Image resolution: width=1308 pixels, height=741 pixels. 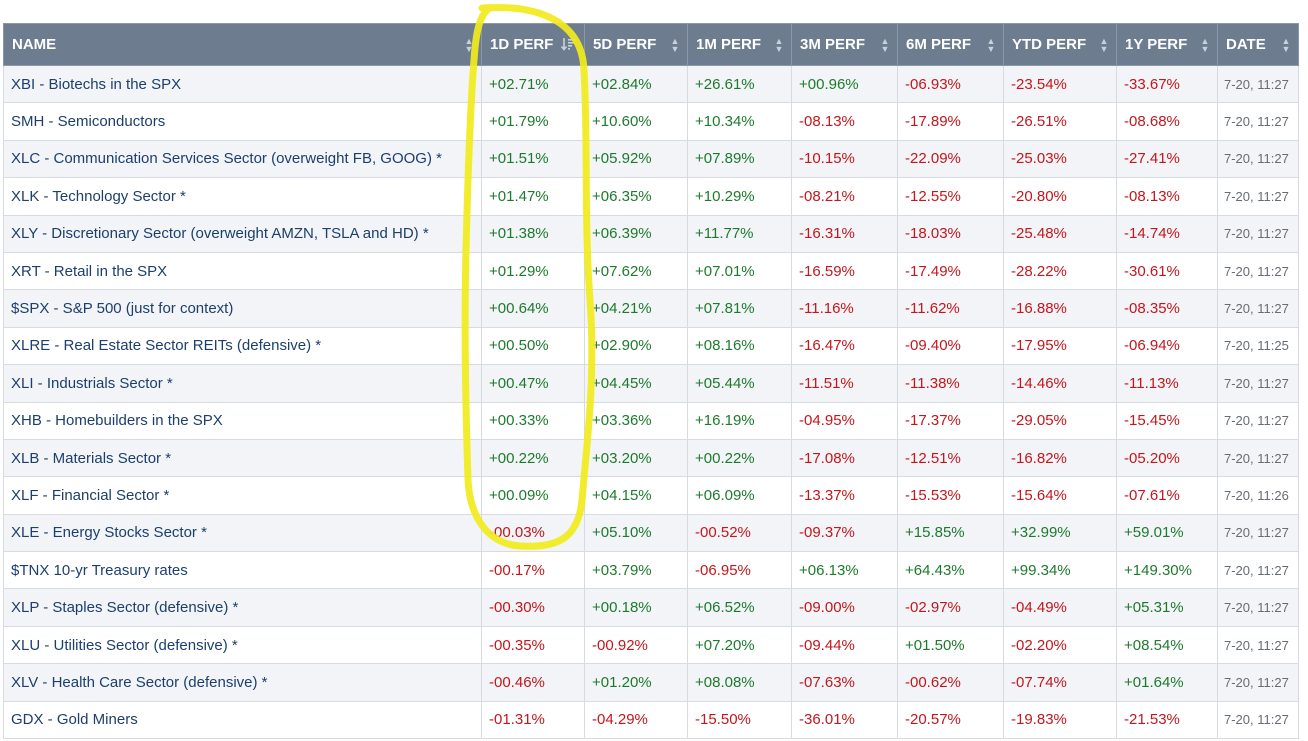 I want to click on perf-cell-y1: -14.74%, so click(x=1167, y=233).